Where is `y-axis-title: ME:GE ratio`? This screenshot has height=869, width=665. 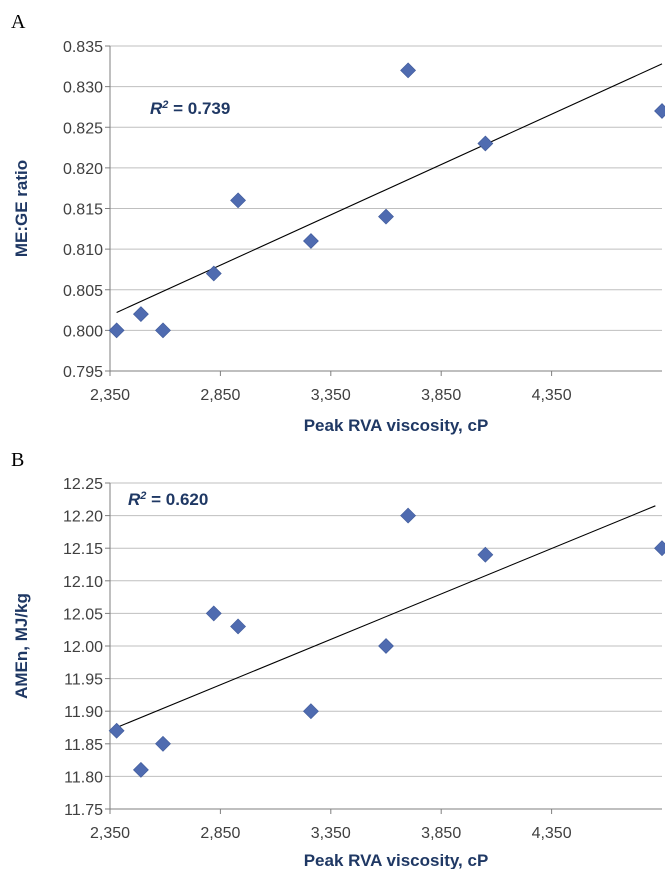
y-axis-title: ME:GE ratio is located at coordinates (21, 208).